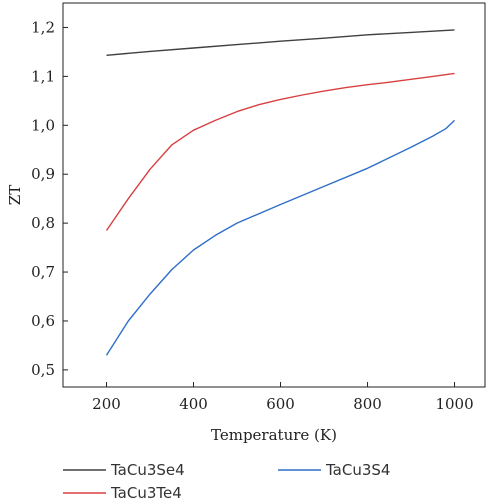 The height and width of the screenshot is (500, 493). Describe the element at coordinates (43, 370) in the screenshot. I see `y-tick-label: 0,5` at that location.